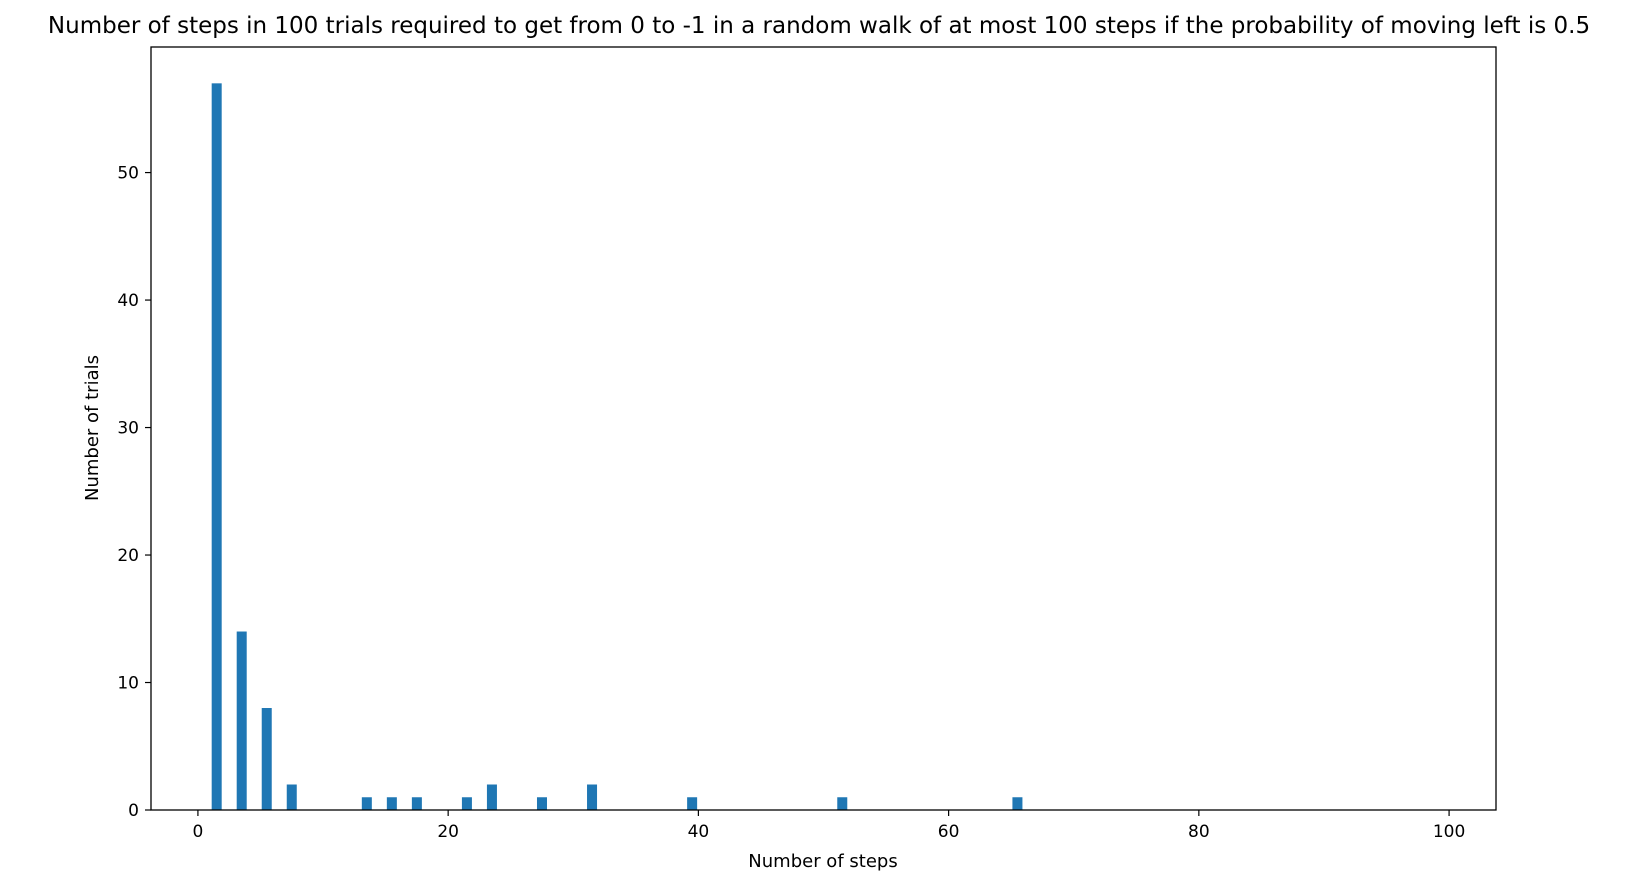  What do you see at coordinates (133, 811) in the screenshot?
I see `y-tick-label: 0` at bounding box center [133, 811].